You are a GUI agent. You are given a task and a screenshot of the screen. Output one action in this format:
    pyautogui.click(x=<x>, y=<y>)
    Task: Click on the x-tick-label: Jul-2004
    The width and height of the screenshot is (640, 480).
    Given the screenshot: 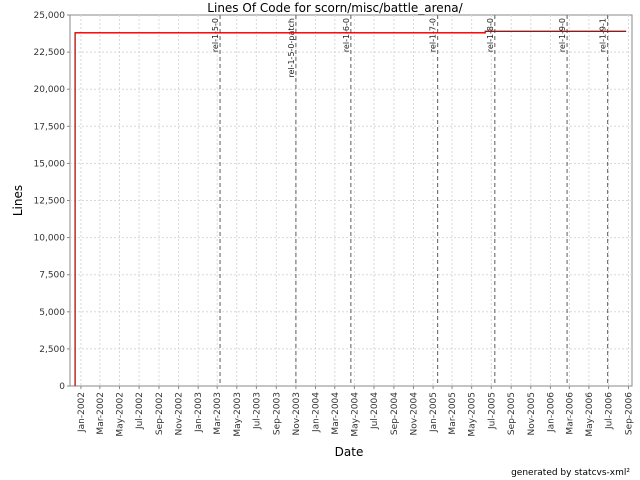 What is the action you would take?
    pyautogui.click(x=375, y=411)
    